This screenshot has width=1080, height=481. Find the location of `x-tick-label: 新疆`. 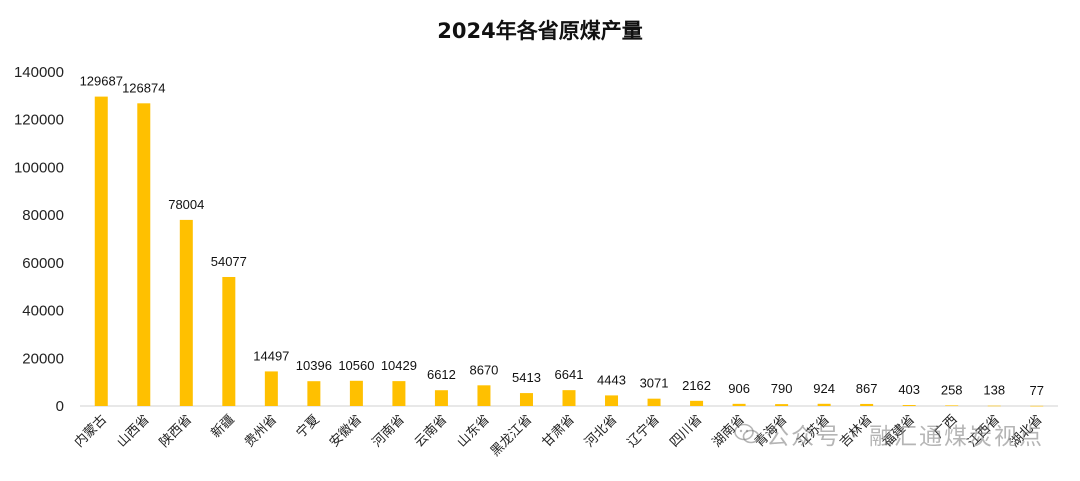

x-tick-label: 新疆 is located at coordinates (223, 427).